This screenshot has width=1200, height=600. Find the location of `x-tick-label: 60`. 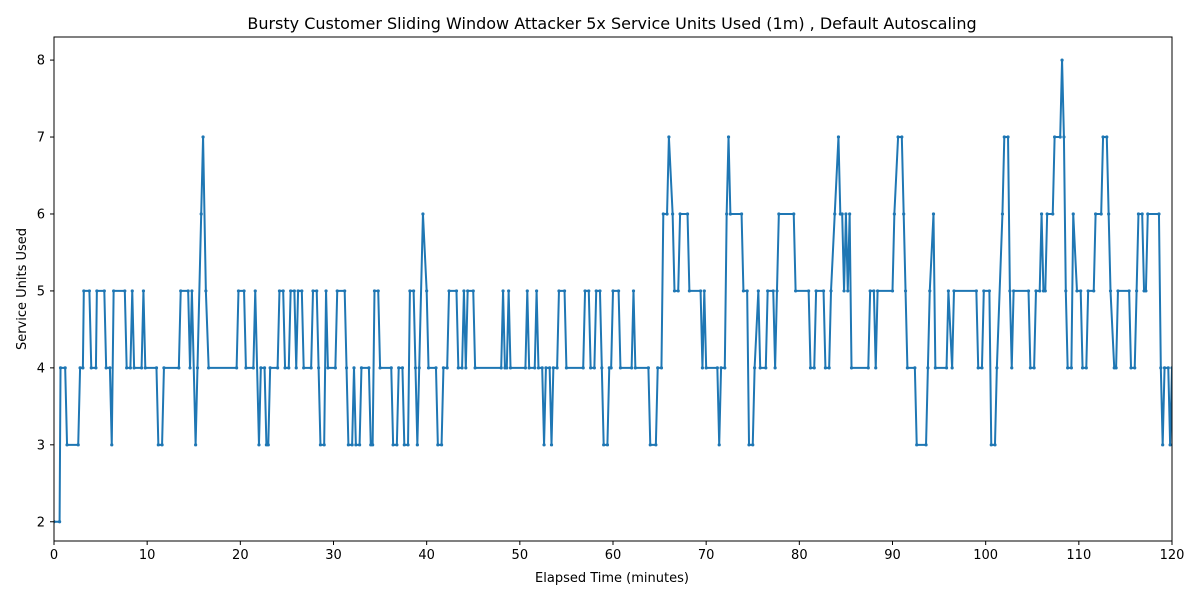

x-tick-label: 60 is located at coordinates (613, 555).